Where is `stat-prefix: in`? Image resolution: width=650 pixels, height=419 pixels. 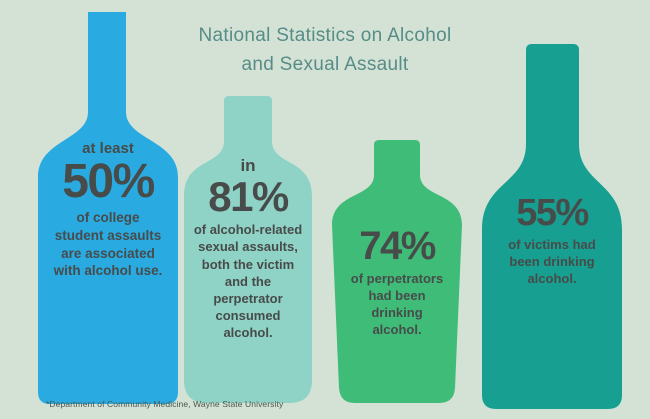
stat-prefix: in is located at coordinates (248, 165).